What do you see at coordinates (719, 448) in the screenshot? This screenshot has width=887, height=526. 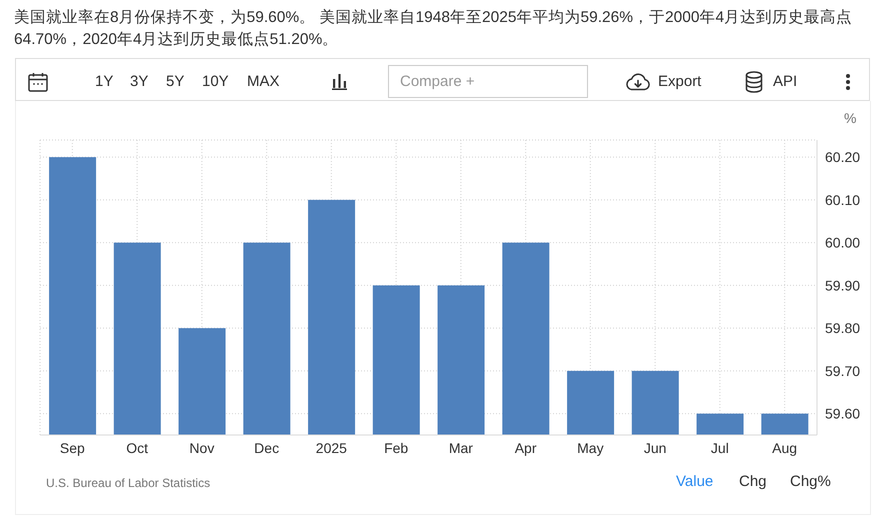 I see `x-tick-label: Jul` at bounding box center [719, 448].